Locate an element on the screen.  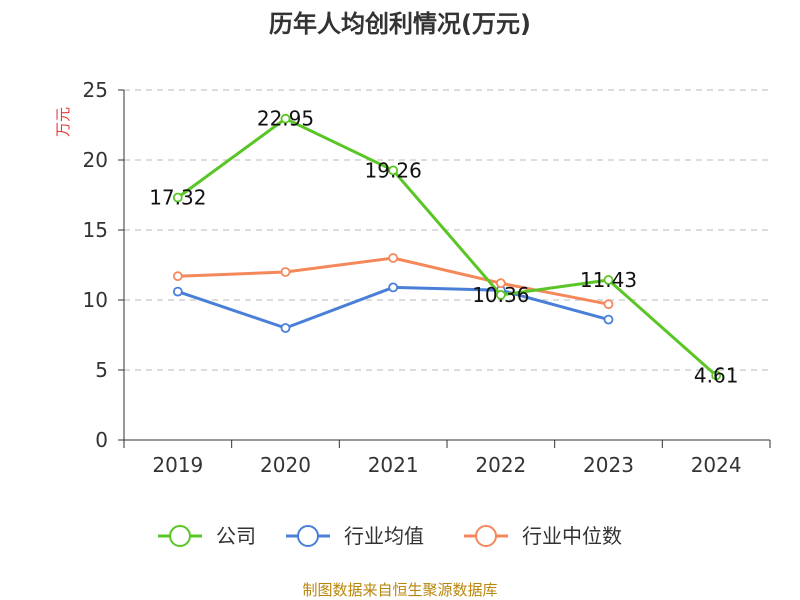
legend-item: 行业均值 is located at coordinates (355, 536).